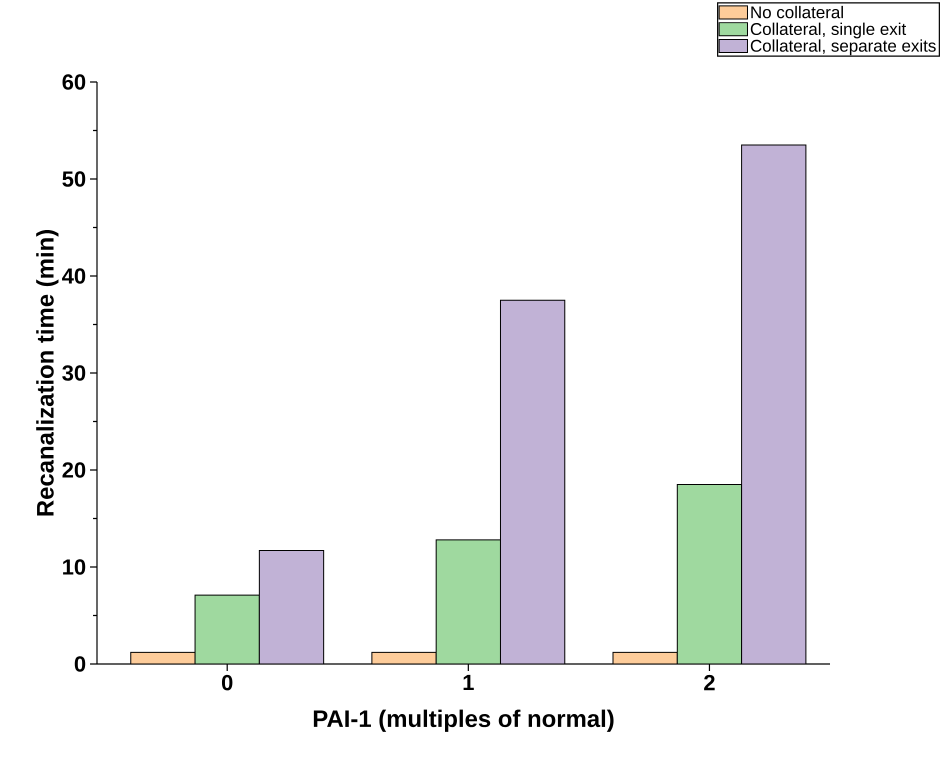 Image resolution: width=943 pixels, height=770 pixels. I want to click on y-tick-label: 0, so click(80, 664).